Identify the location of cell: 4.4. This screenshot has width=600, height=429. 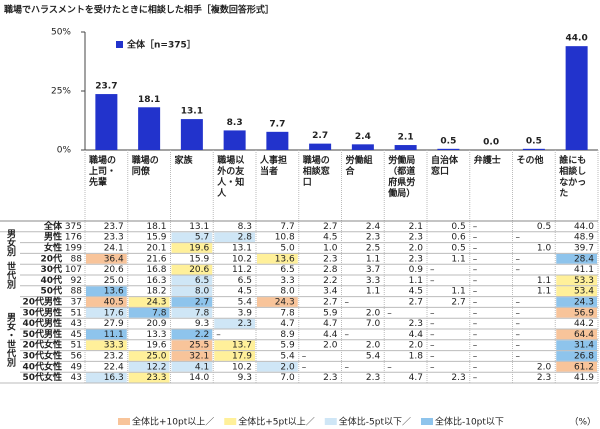
(330, 335).